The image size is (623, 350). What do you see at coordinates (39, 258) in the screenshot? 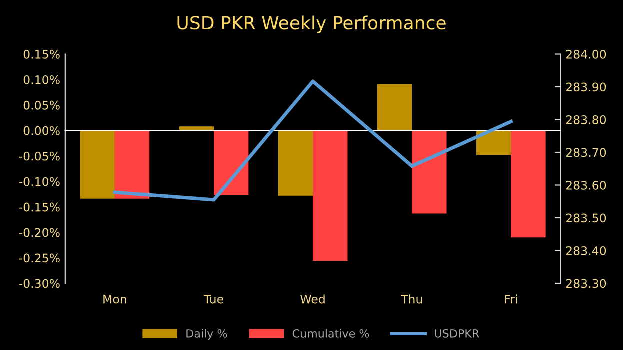
I see `y-tick-label: -0.25%` at bounding box center [39, 258].